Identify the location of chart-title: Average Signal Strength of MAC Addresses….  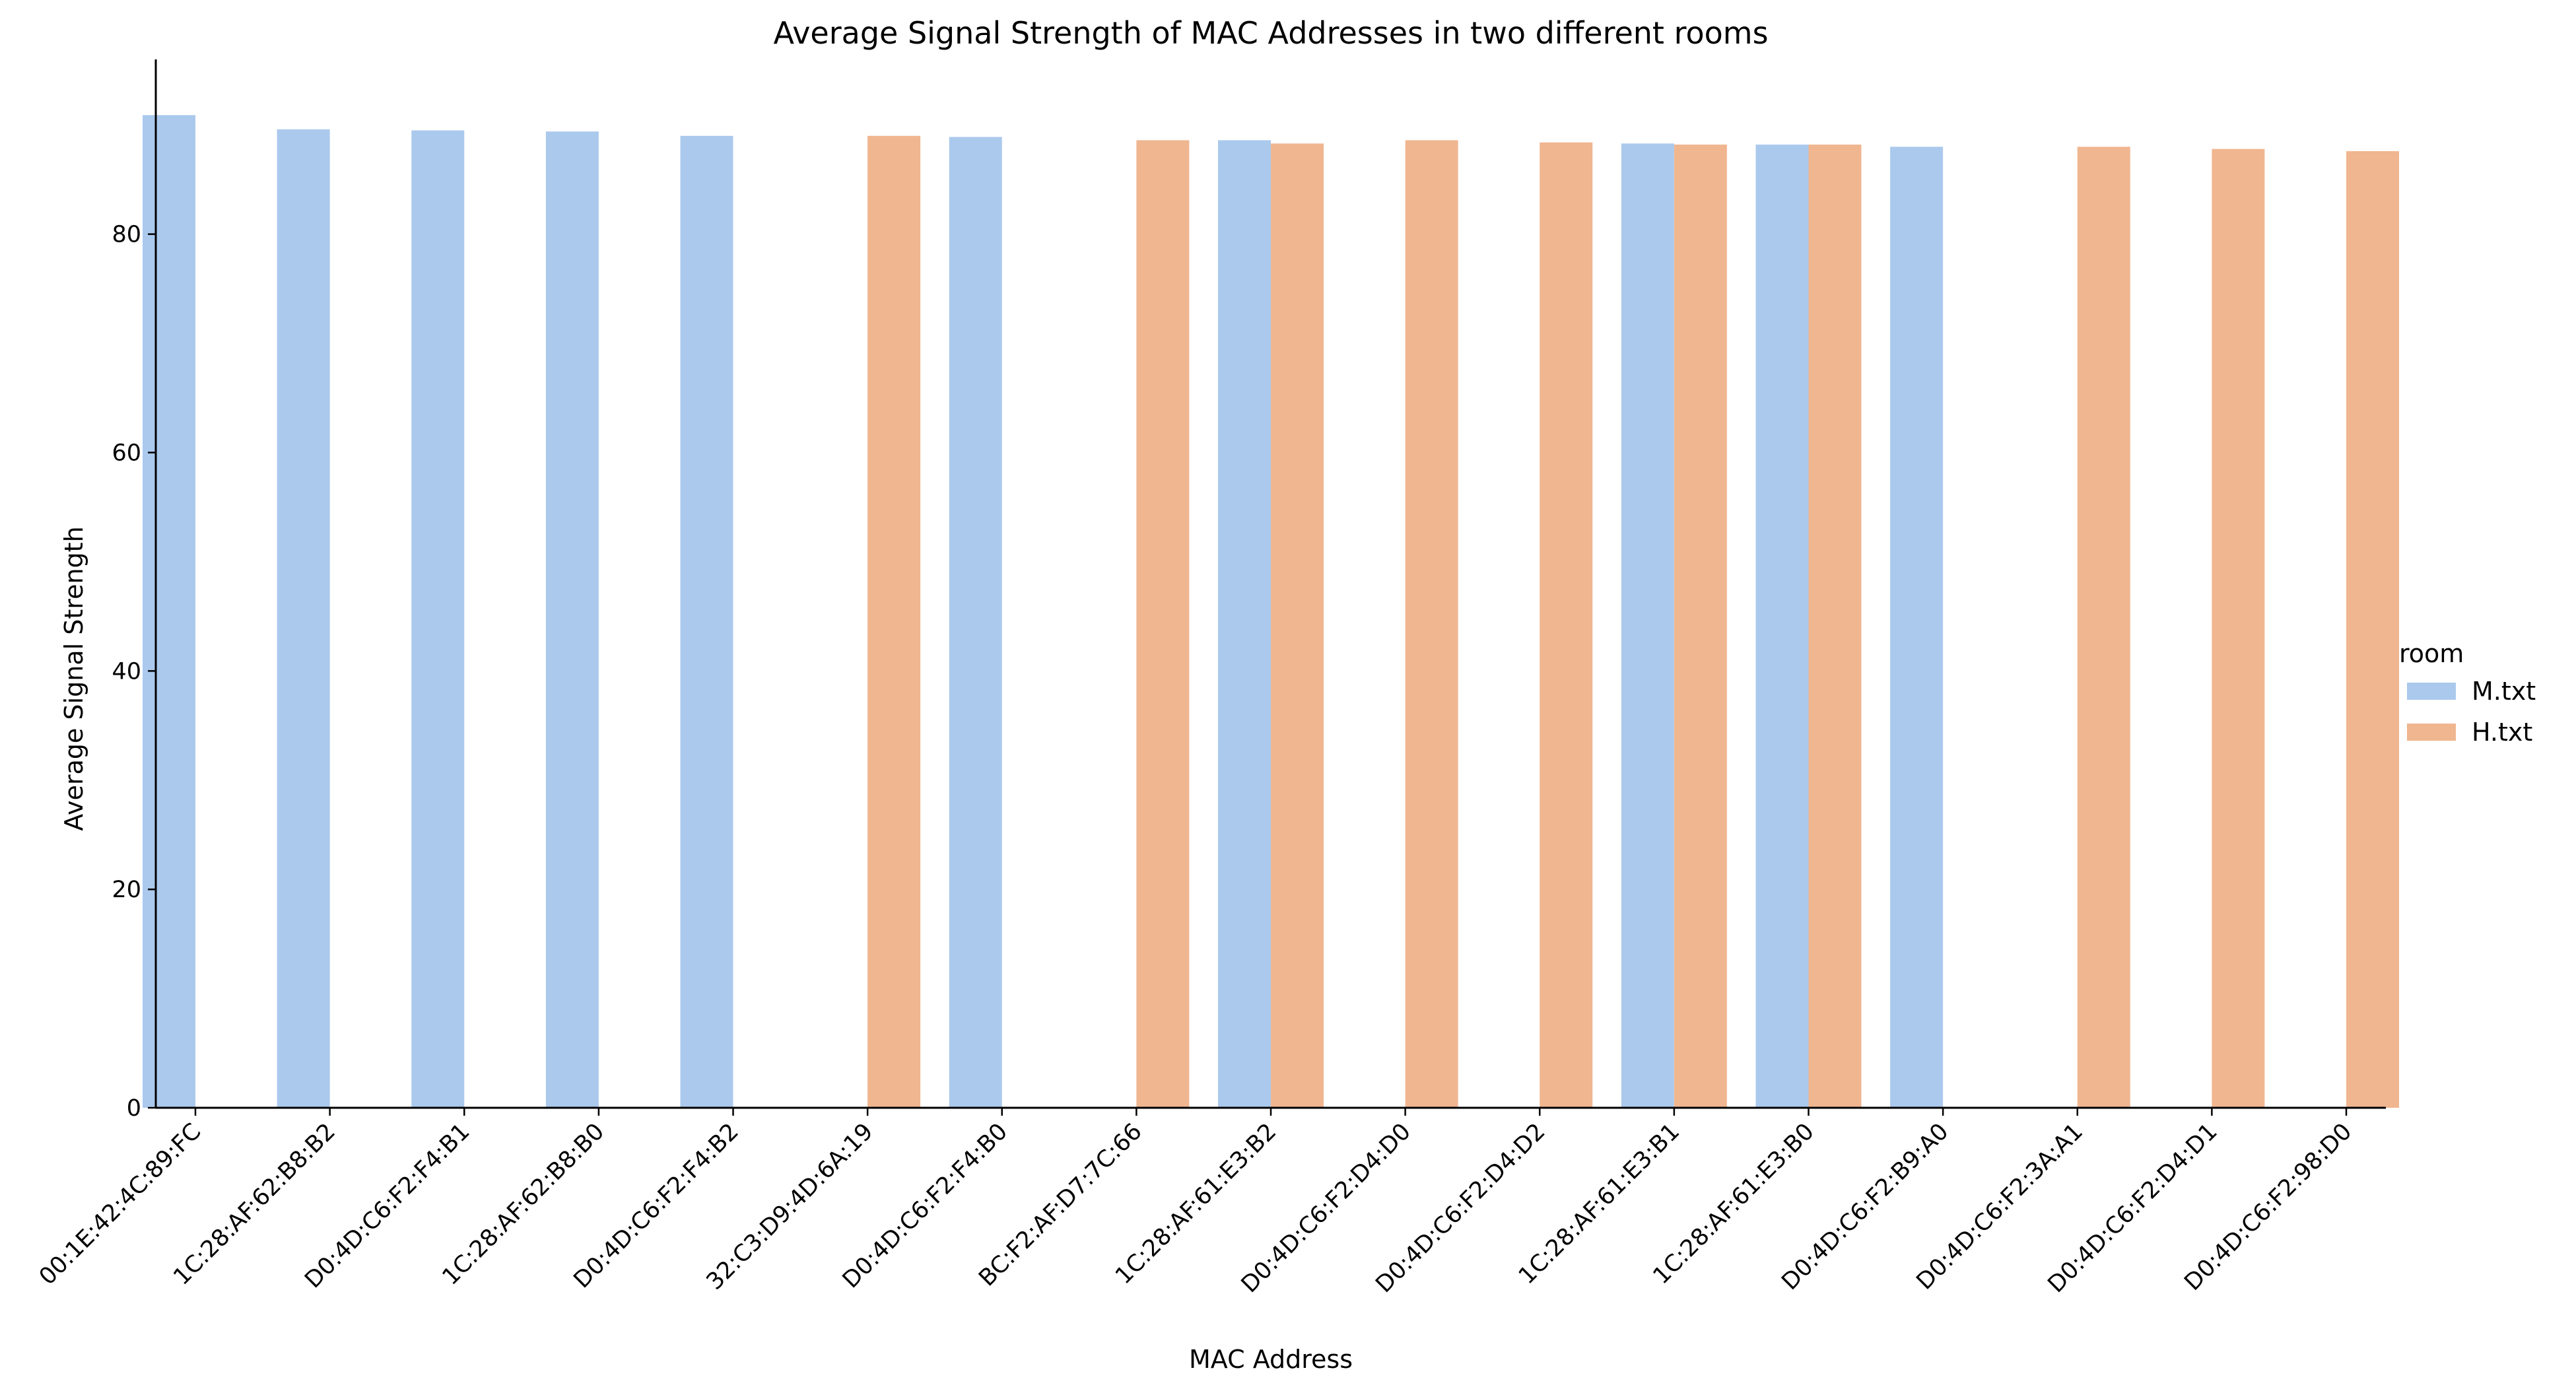
(1271, 33).